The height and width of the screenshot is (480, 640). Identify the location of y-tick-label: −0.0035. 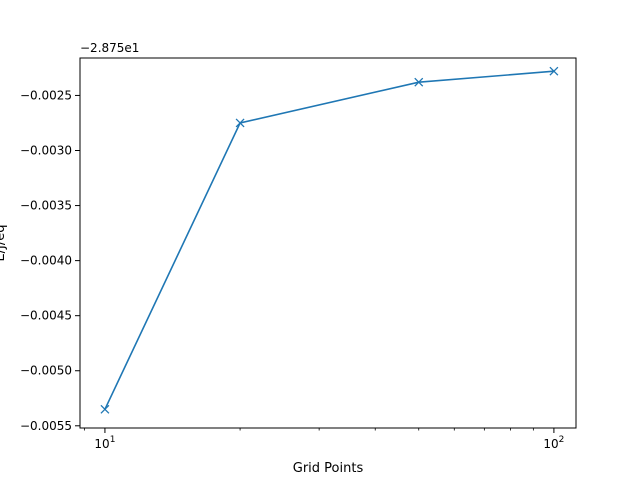
(46, 206).